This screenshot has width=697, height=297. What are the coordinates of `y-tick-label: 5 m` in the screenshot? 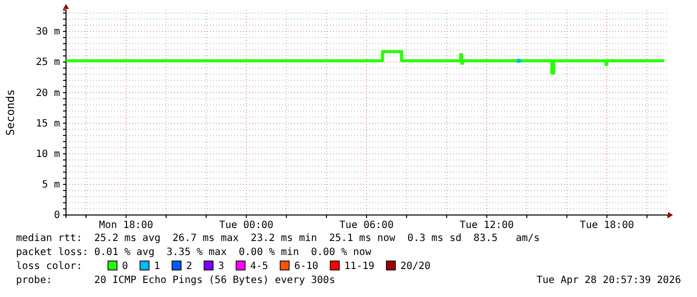 It's located at (51, 185).